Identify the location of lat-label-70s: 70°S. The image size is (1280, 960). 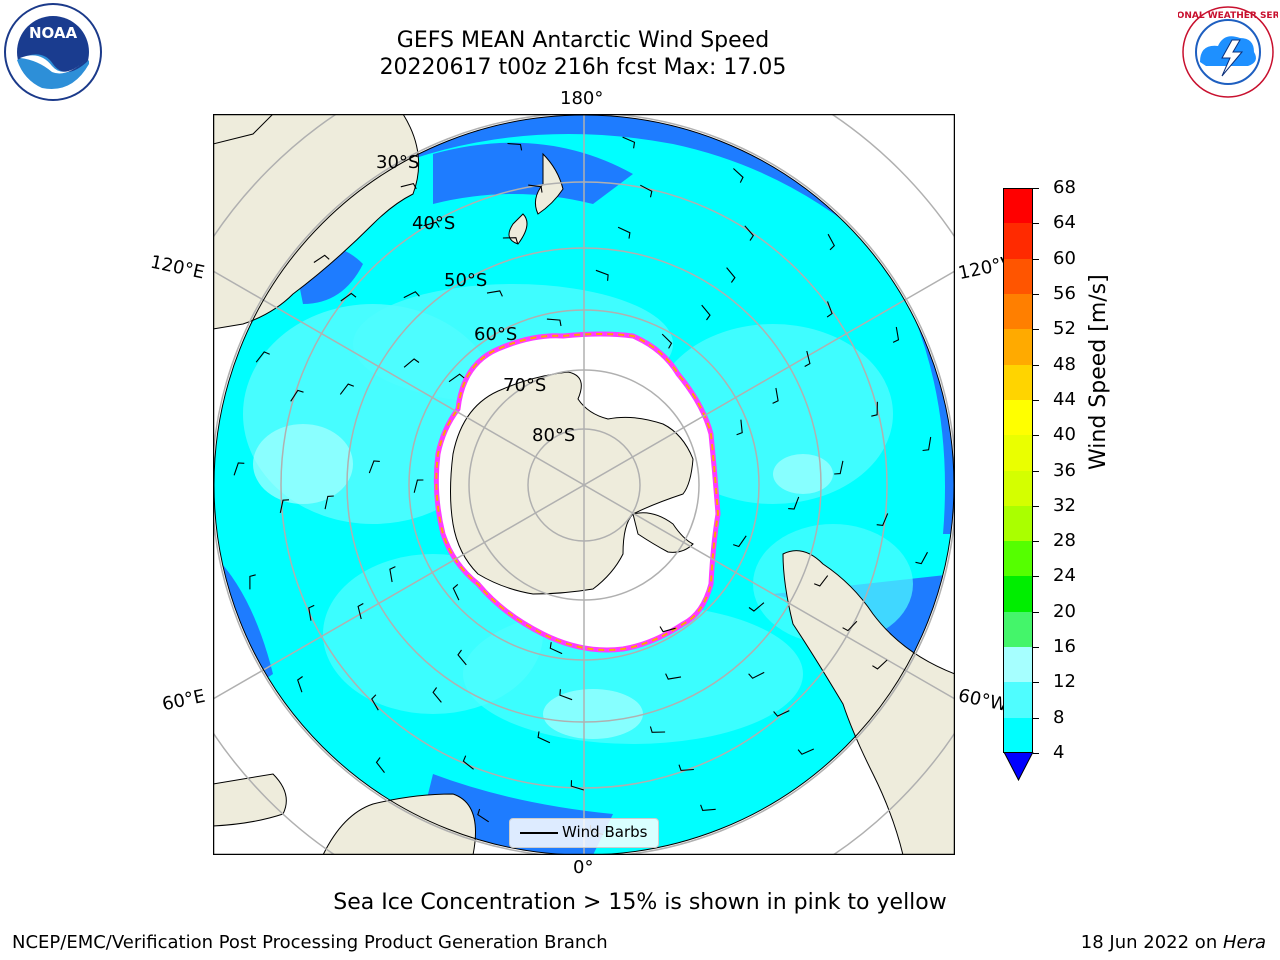
(525, 385).